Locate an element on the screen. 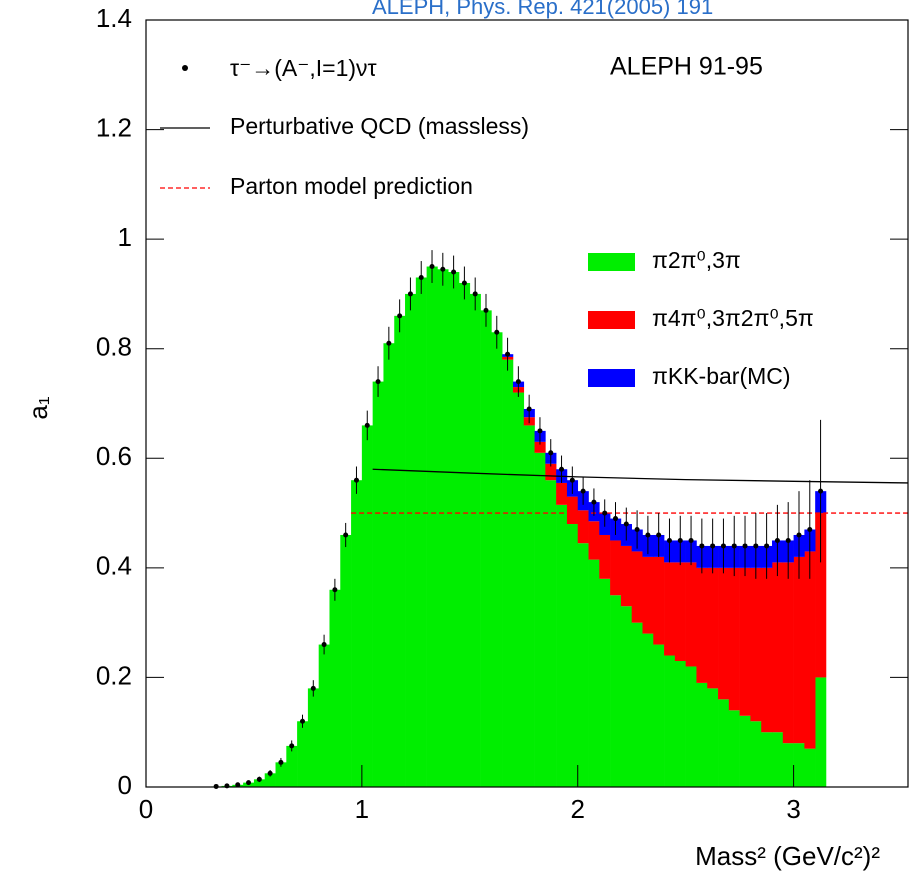  legend-label: π4π⁰,3π2π⁰,5π is located at coordinates (733, 318).